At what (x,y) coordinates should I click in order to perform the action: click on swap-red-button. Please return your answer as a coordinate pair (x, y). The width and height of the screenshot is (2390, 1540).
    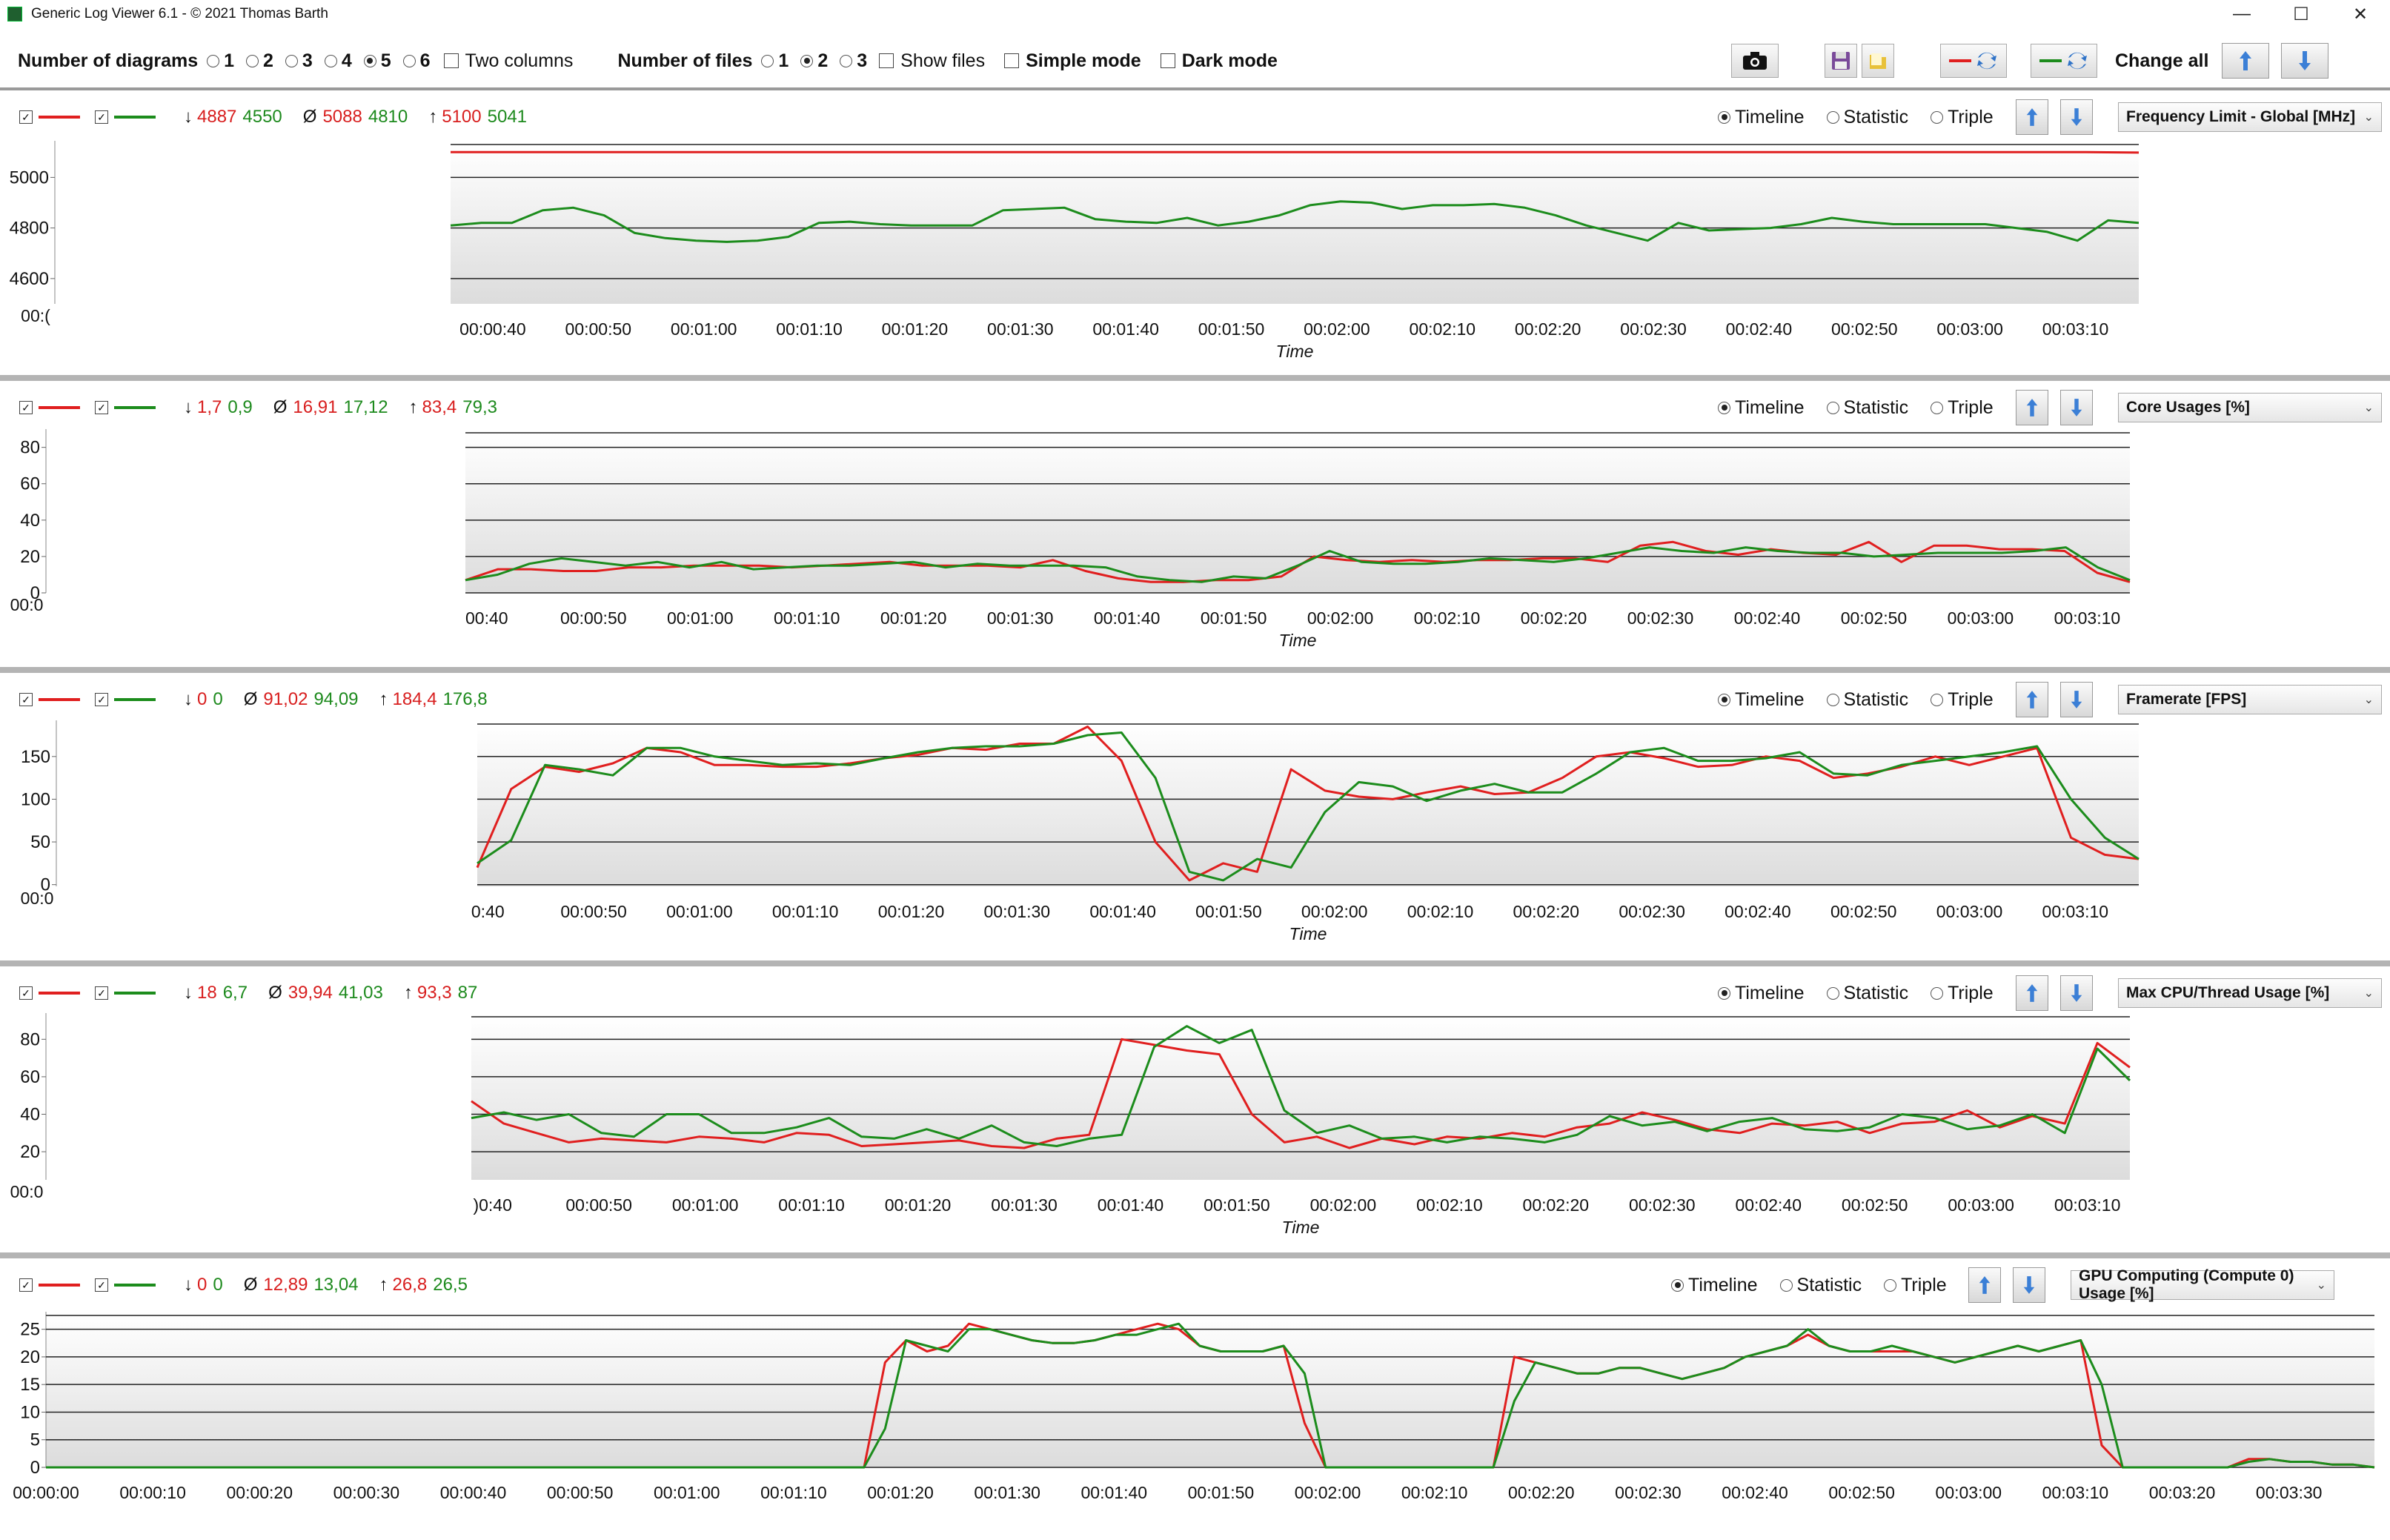
    Looking at the image, I should click on (1973, 61).